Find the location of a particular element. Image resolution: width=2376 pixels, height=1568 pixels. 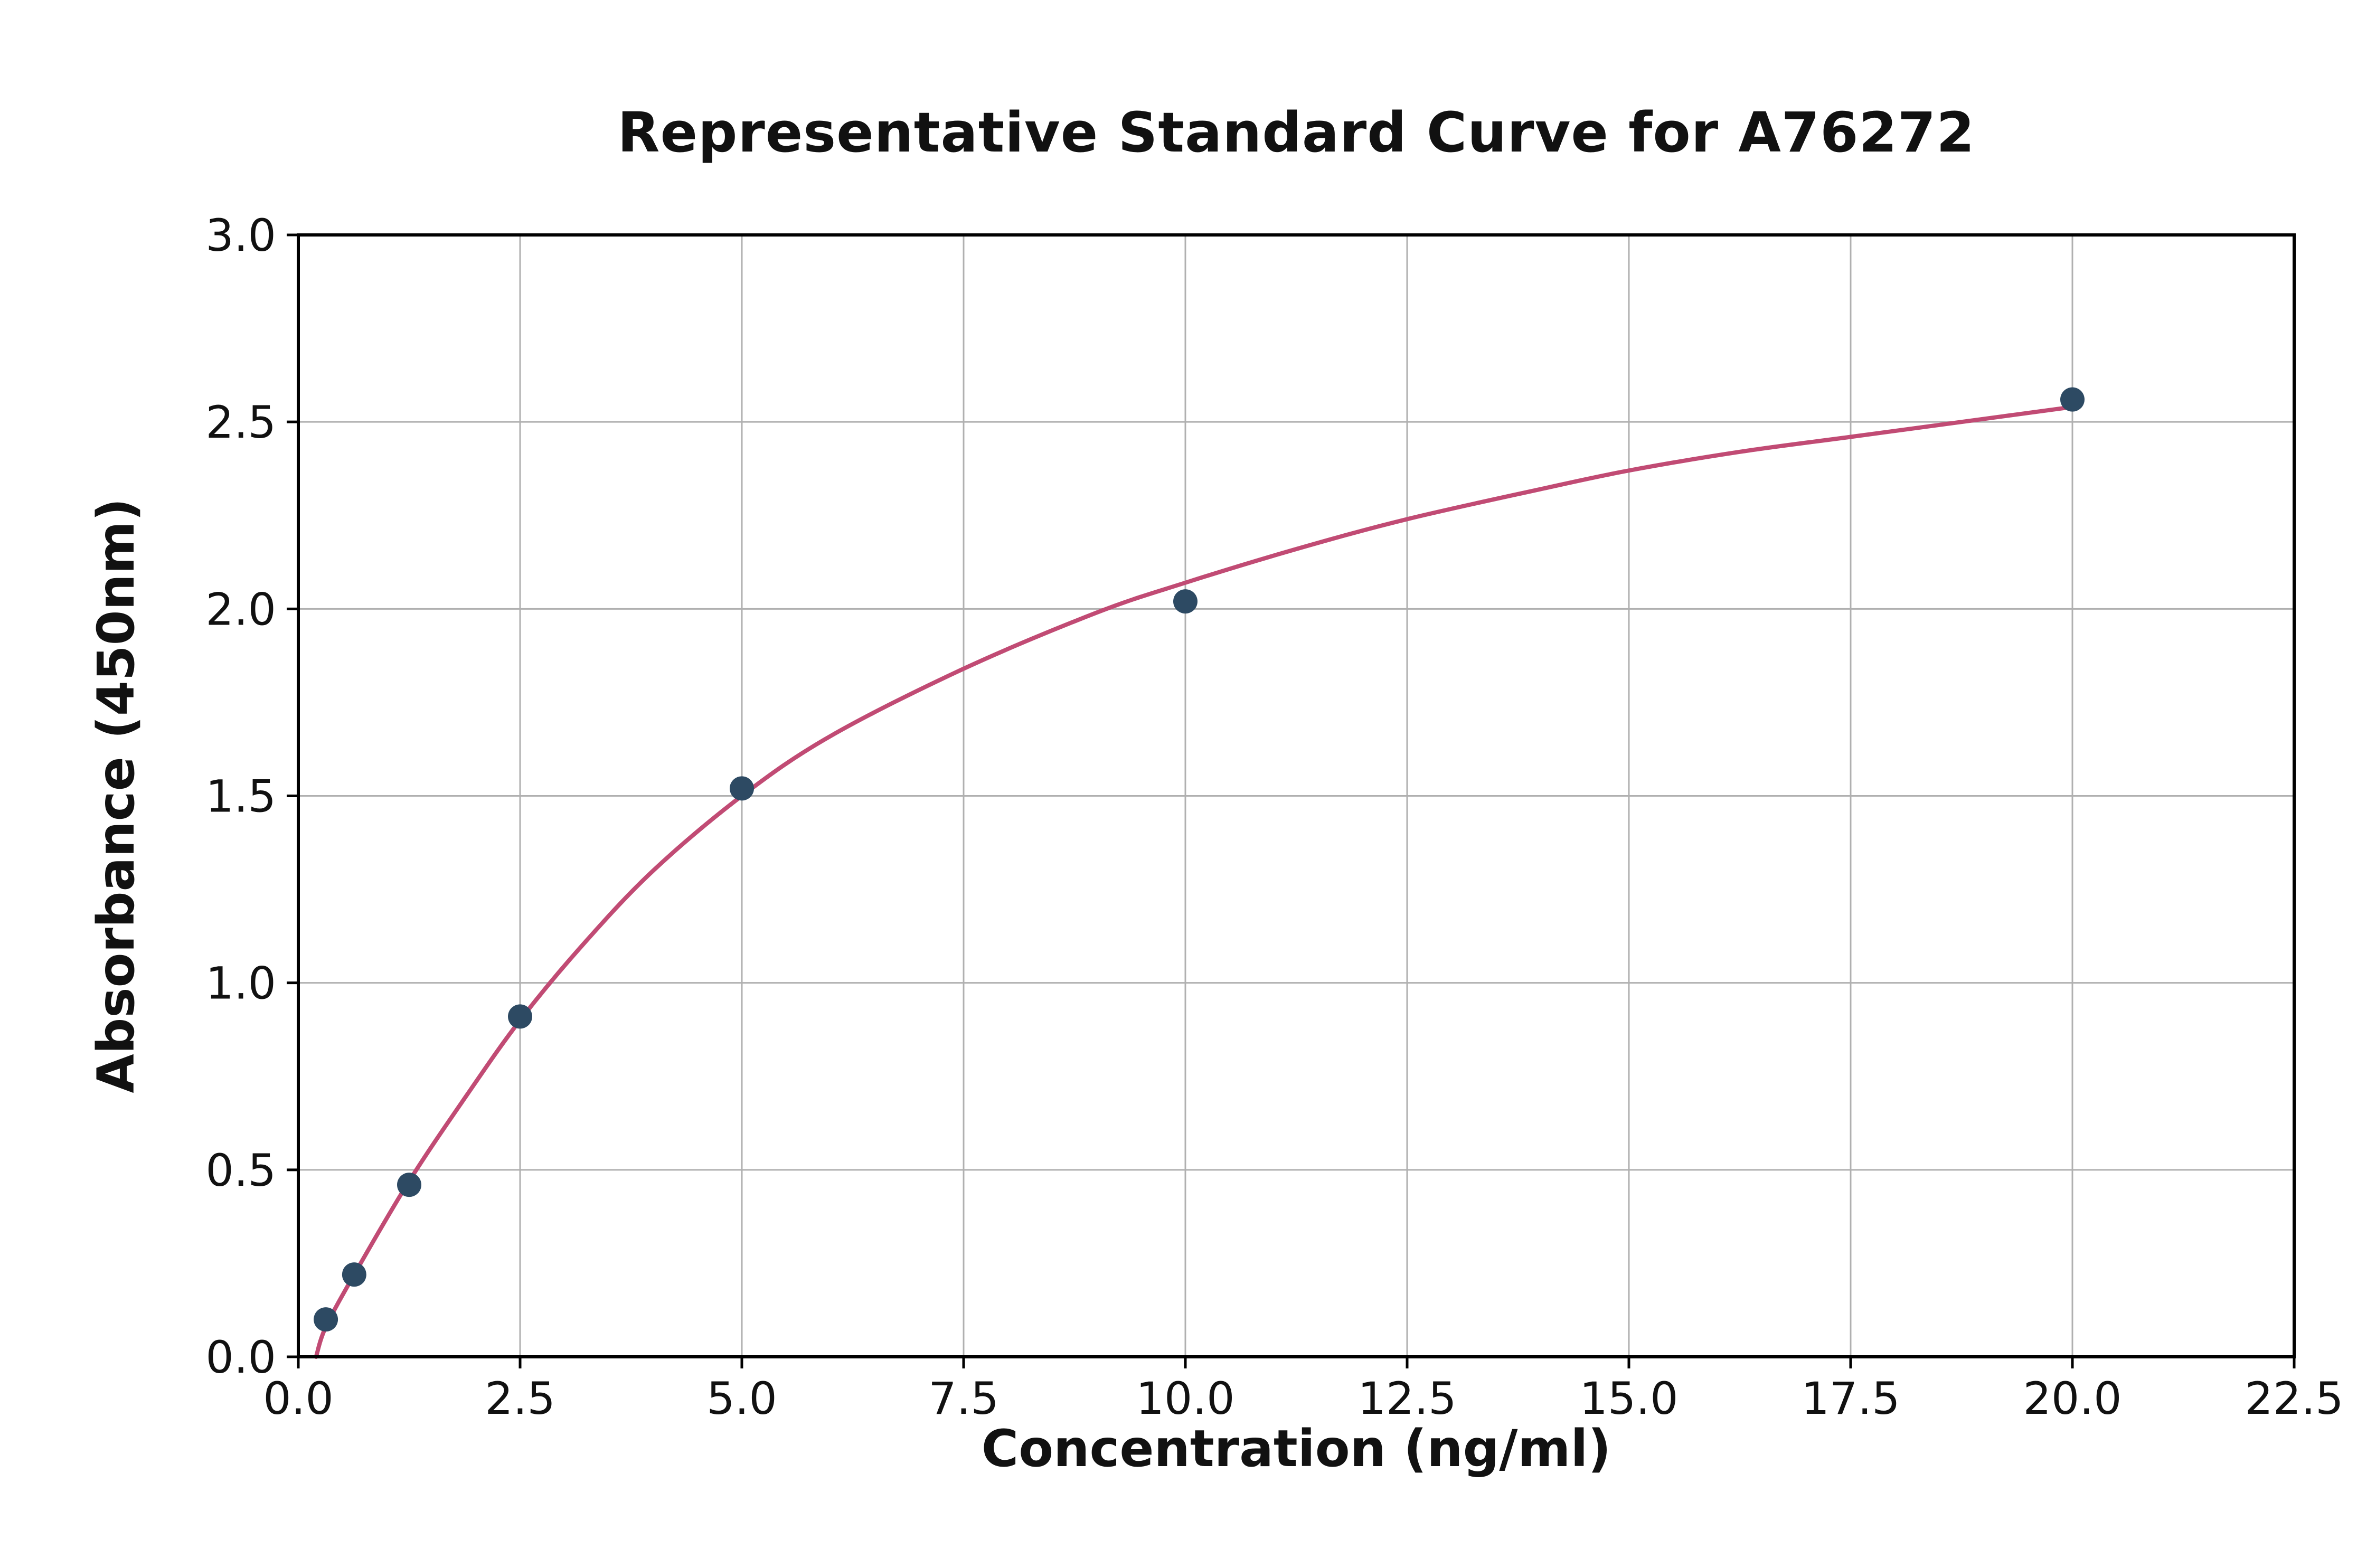

x-tick-label: 7.5 is located at coordinates (964, 1398).